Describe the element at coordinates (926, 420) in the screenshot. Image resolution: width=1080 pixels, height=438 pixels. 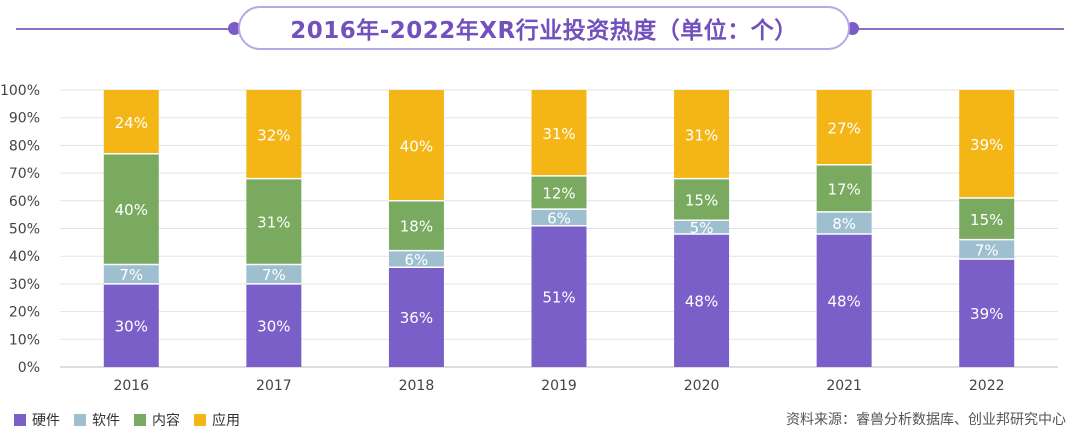
I see `source-note: 资料来源：睿兽分析数据库、创业邦研究中心` at that location.